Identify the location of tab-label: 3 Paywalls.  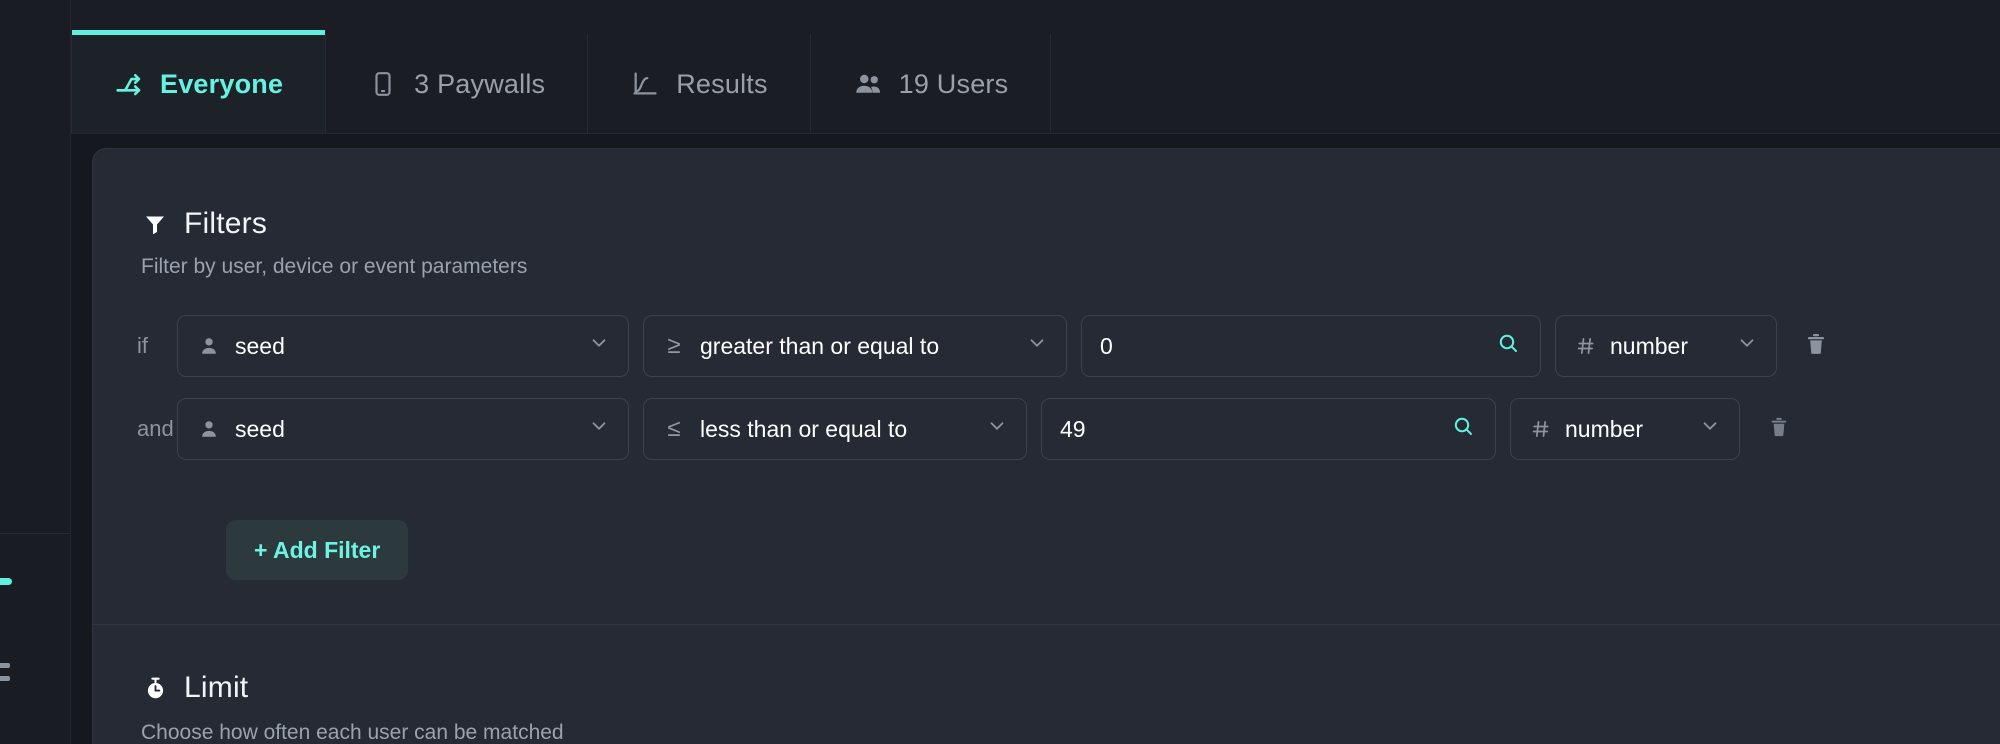
(480, 83).